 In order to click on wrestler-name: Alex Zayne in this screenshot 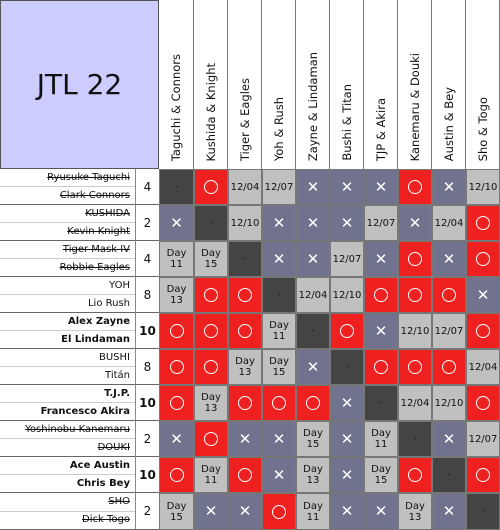, I will do `click(99, 321)`.